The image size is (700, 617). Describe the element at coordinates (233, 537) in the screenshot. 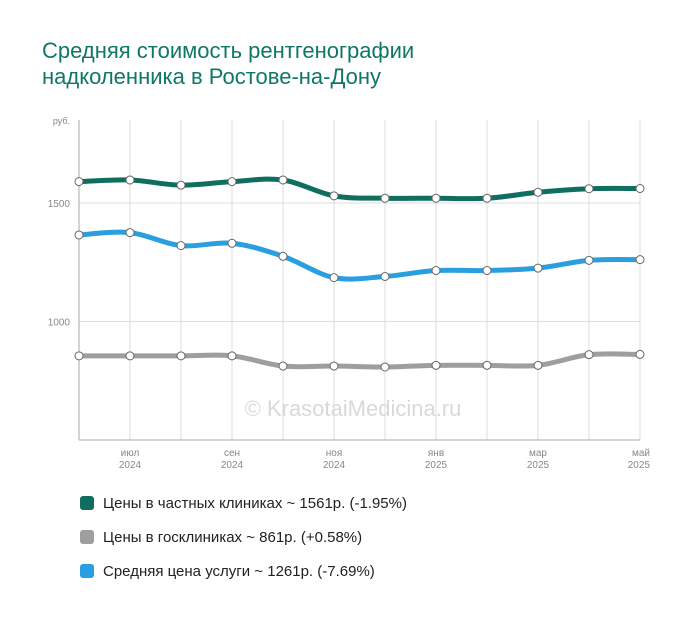

I see `legend-label-public: Цены в госклиниках ~ 861р. (+0.58%)` at that location.